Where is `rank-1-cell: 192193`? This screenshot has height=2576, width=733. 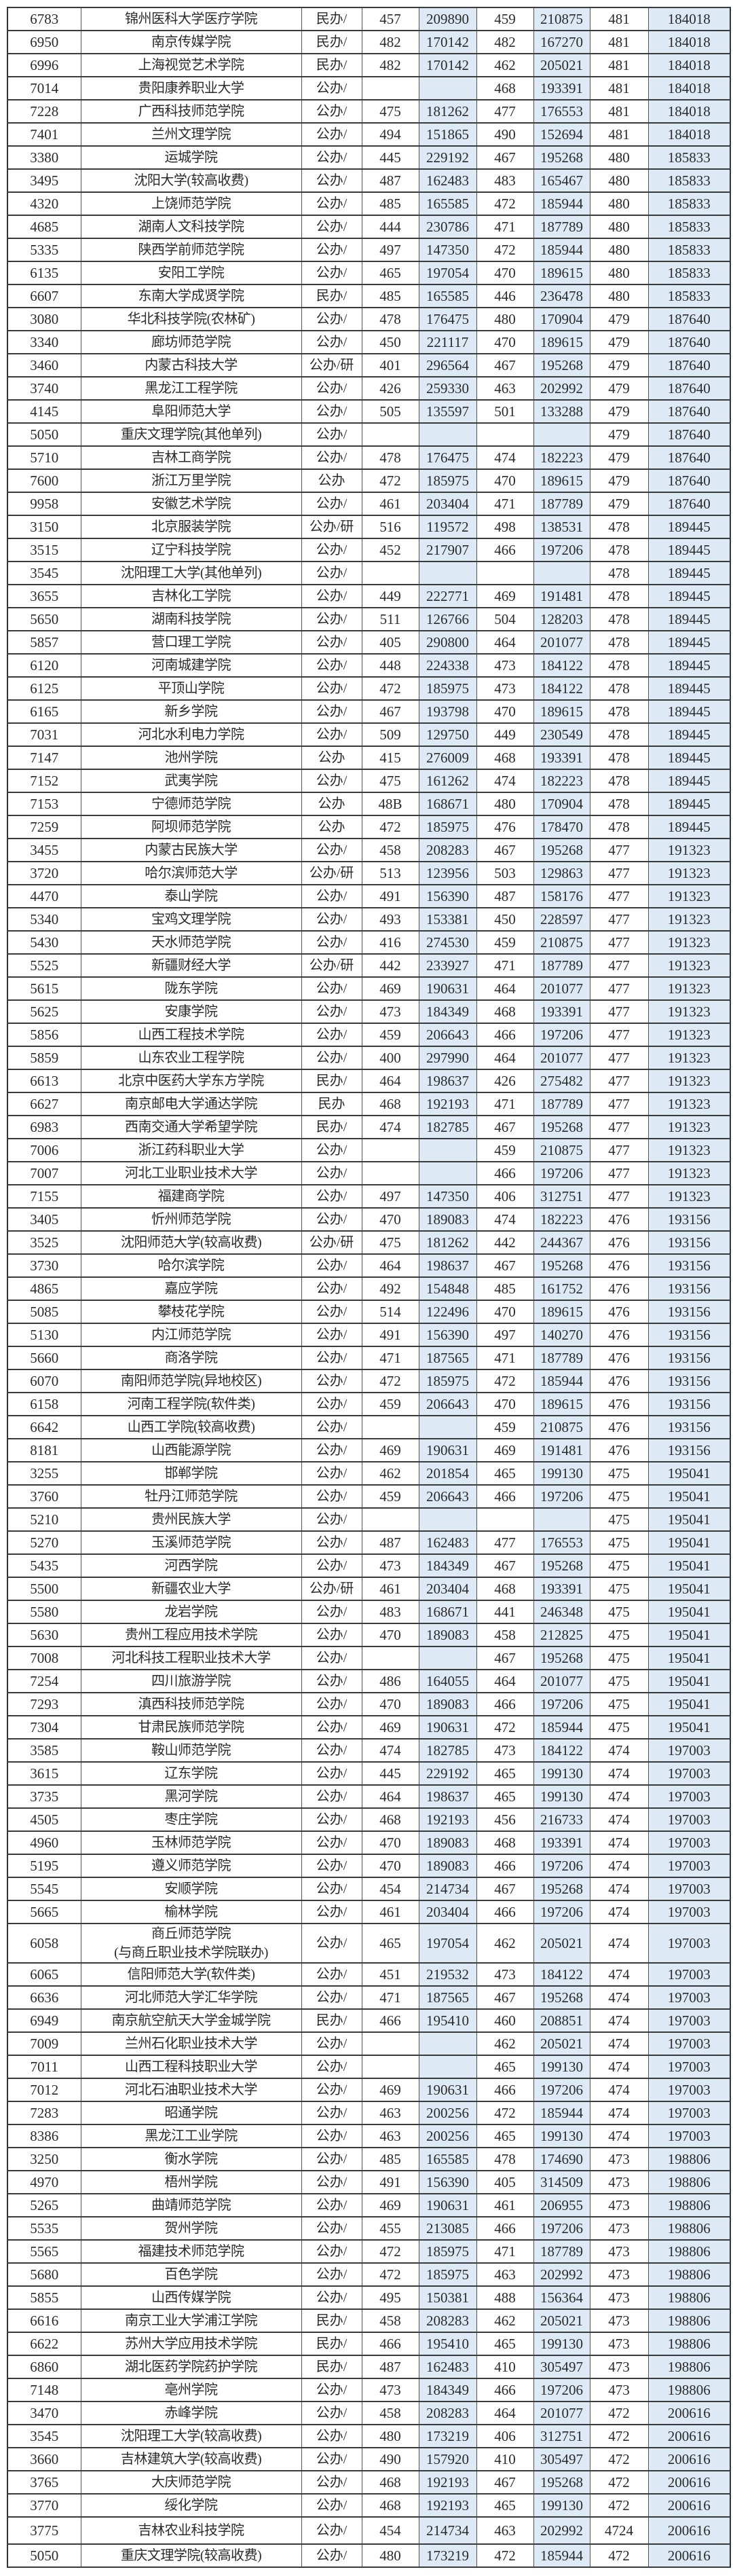 rank-1-cell: 192193 is located at coordinates (447, 1820).